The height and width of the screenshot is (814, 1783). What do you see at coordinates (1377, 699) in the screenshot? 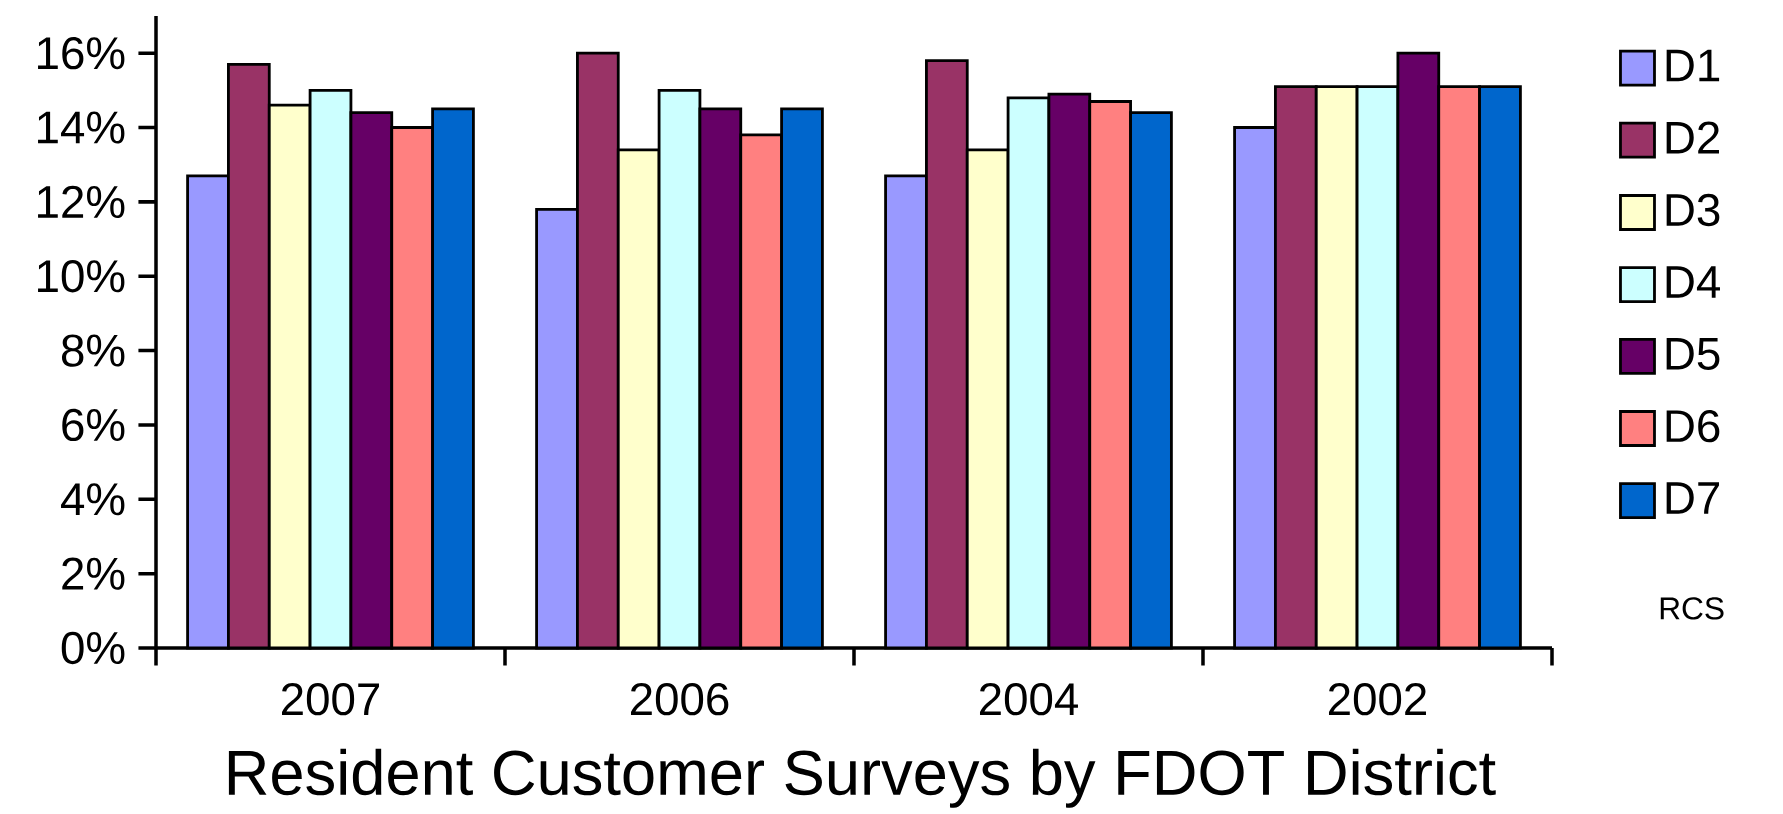
I see `x-tick-label: 2002` at bounding box center [1377, 699].